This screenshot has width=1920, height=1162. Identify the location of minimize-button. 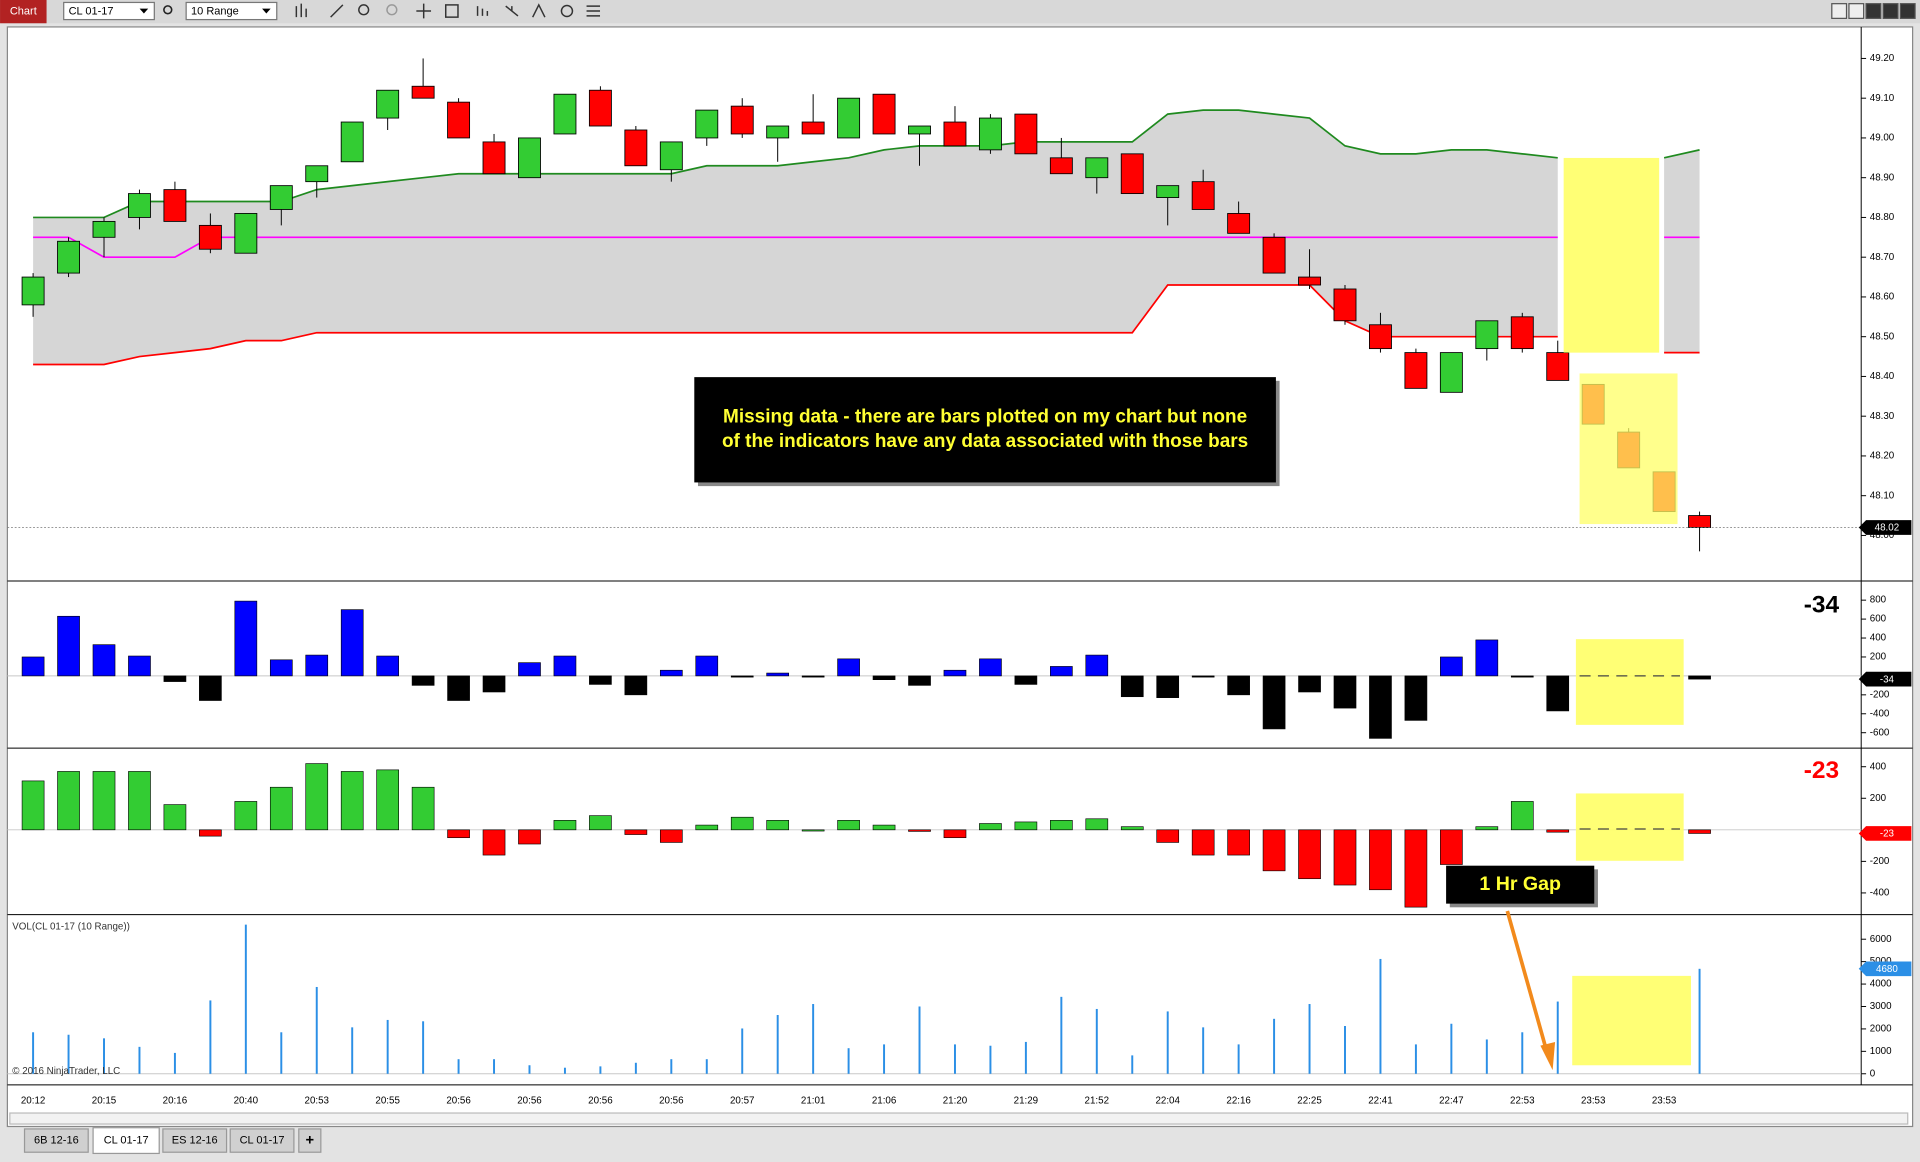
(1873, 11).